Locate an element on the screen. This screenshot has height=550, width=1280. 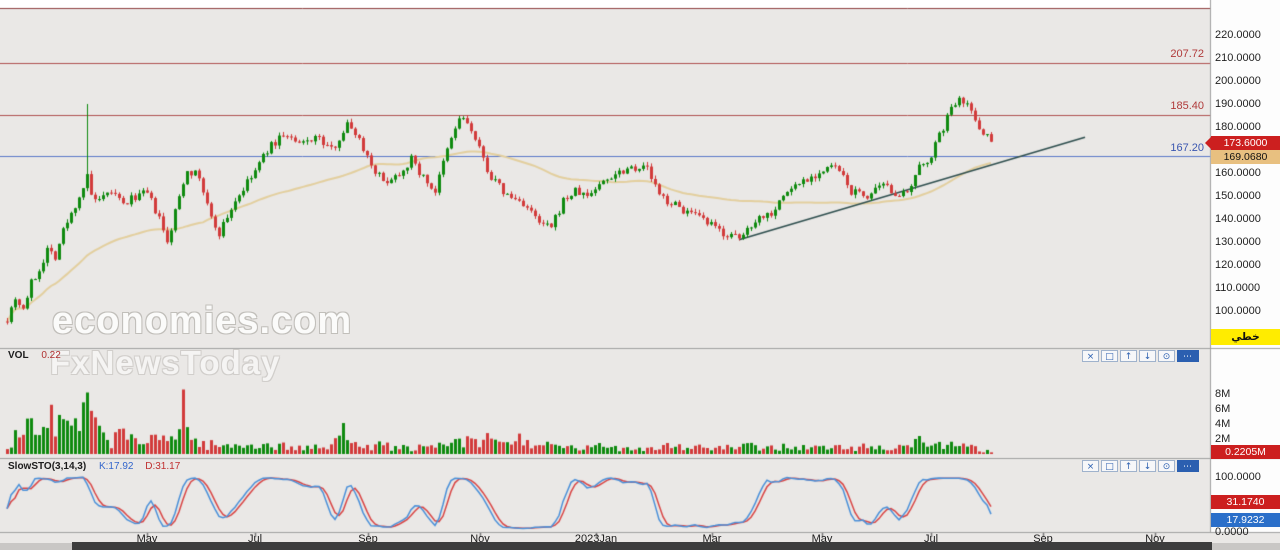
volume-tick-label: 6M is located at coordinates (1223, 409).